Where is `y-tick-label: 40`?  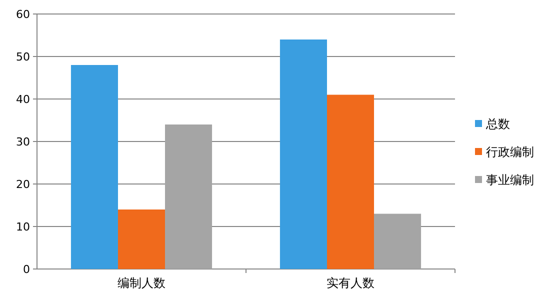
y-tick-label: 40 is located at coordinates (23, 99).